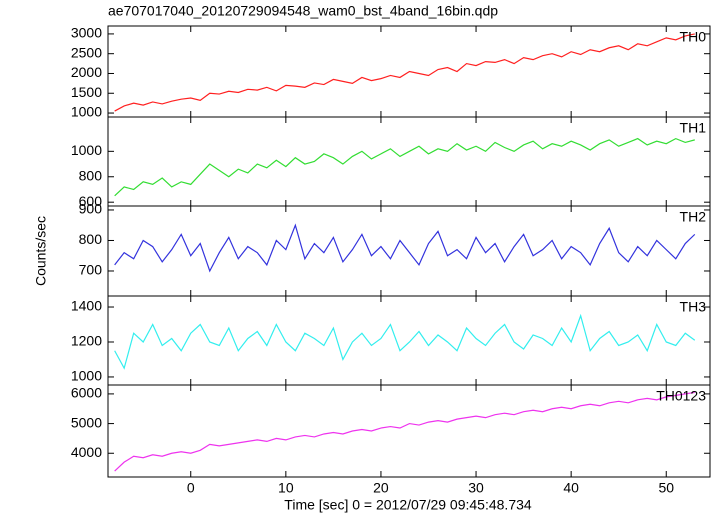  Describe the element at coordinates (681, 396) in the screenshot. I see `panel-label: TH0123` at that location.